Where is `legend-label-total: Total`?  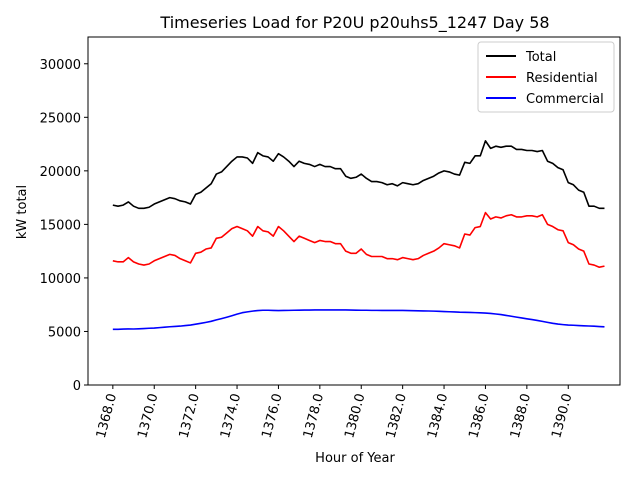
legend-label-total: Total is located at coordinates (540, 57).